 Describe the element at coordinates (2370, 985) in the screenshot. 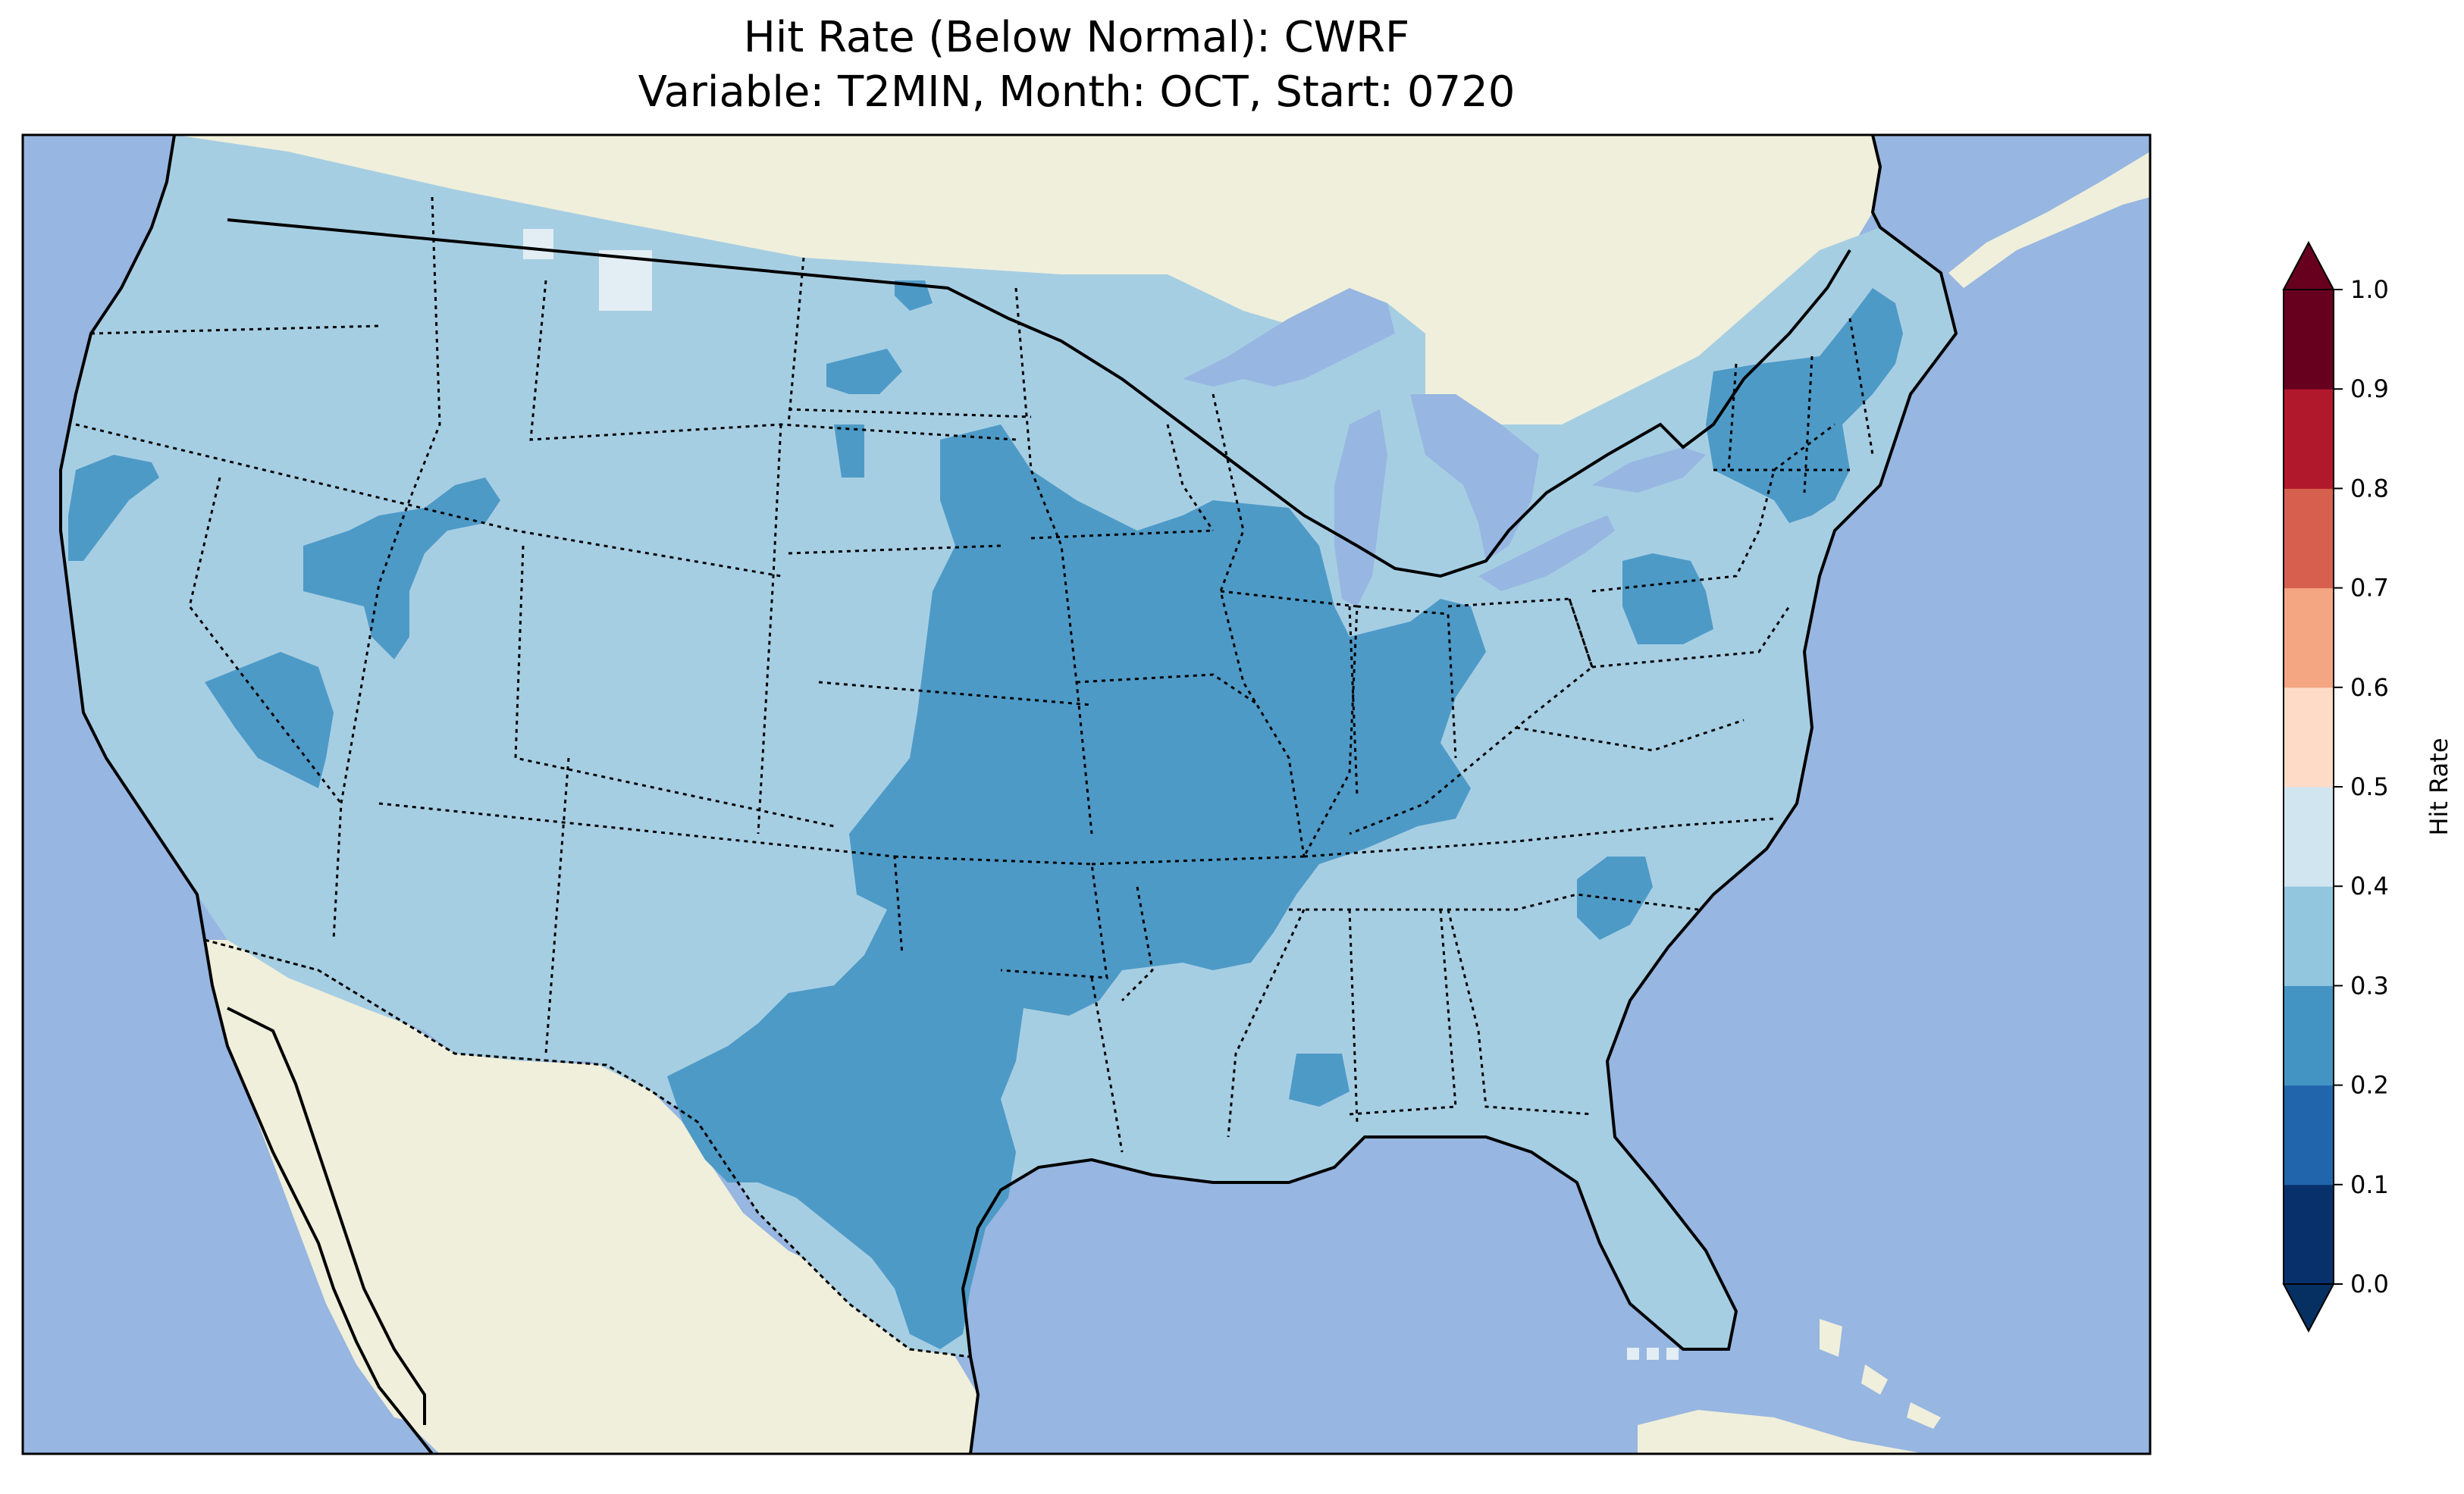

I see `colorbar-tick-label: 0.3` at that location.